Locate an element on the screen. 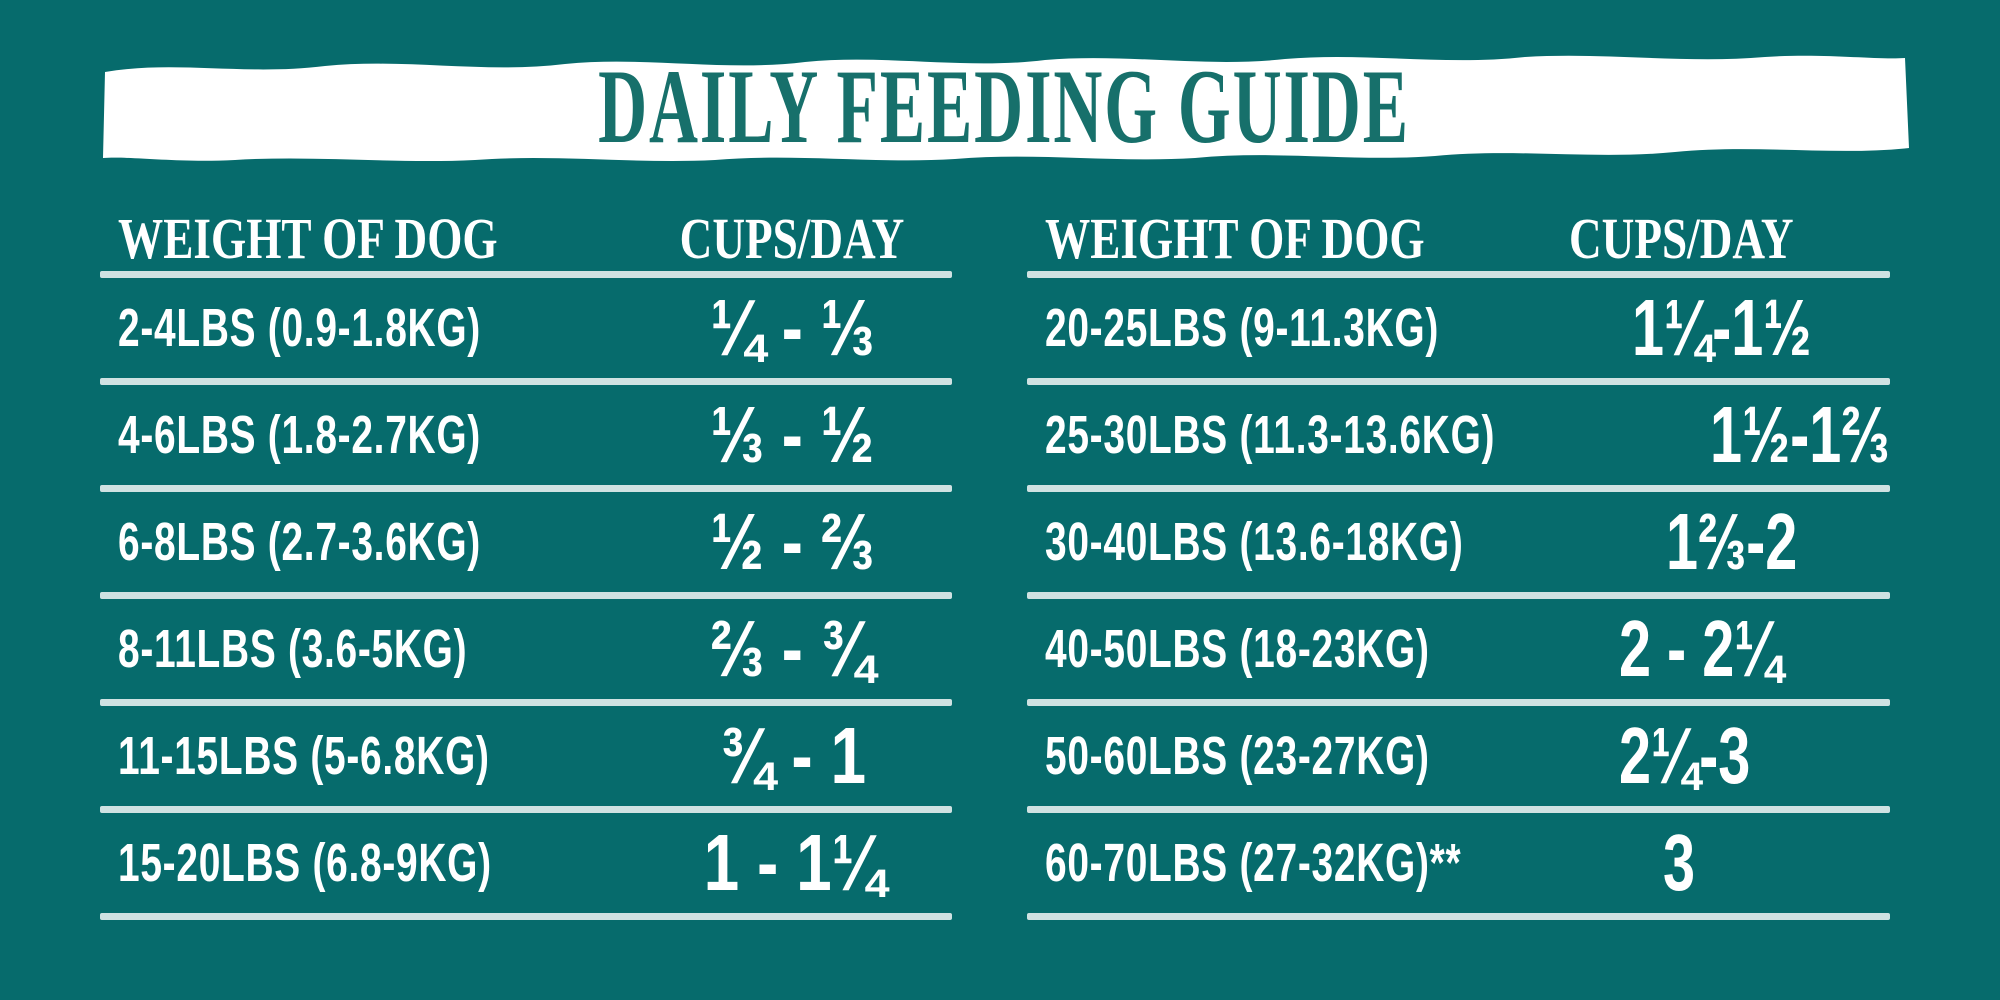  weight-cell: 50-60LBS (23-27KG) is located at coordinates (1237, 756).